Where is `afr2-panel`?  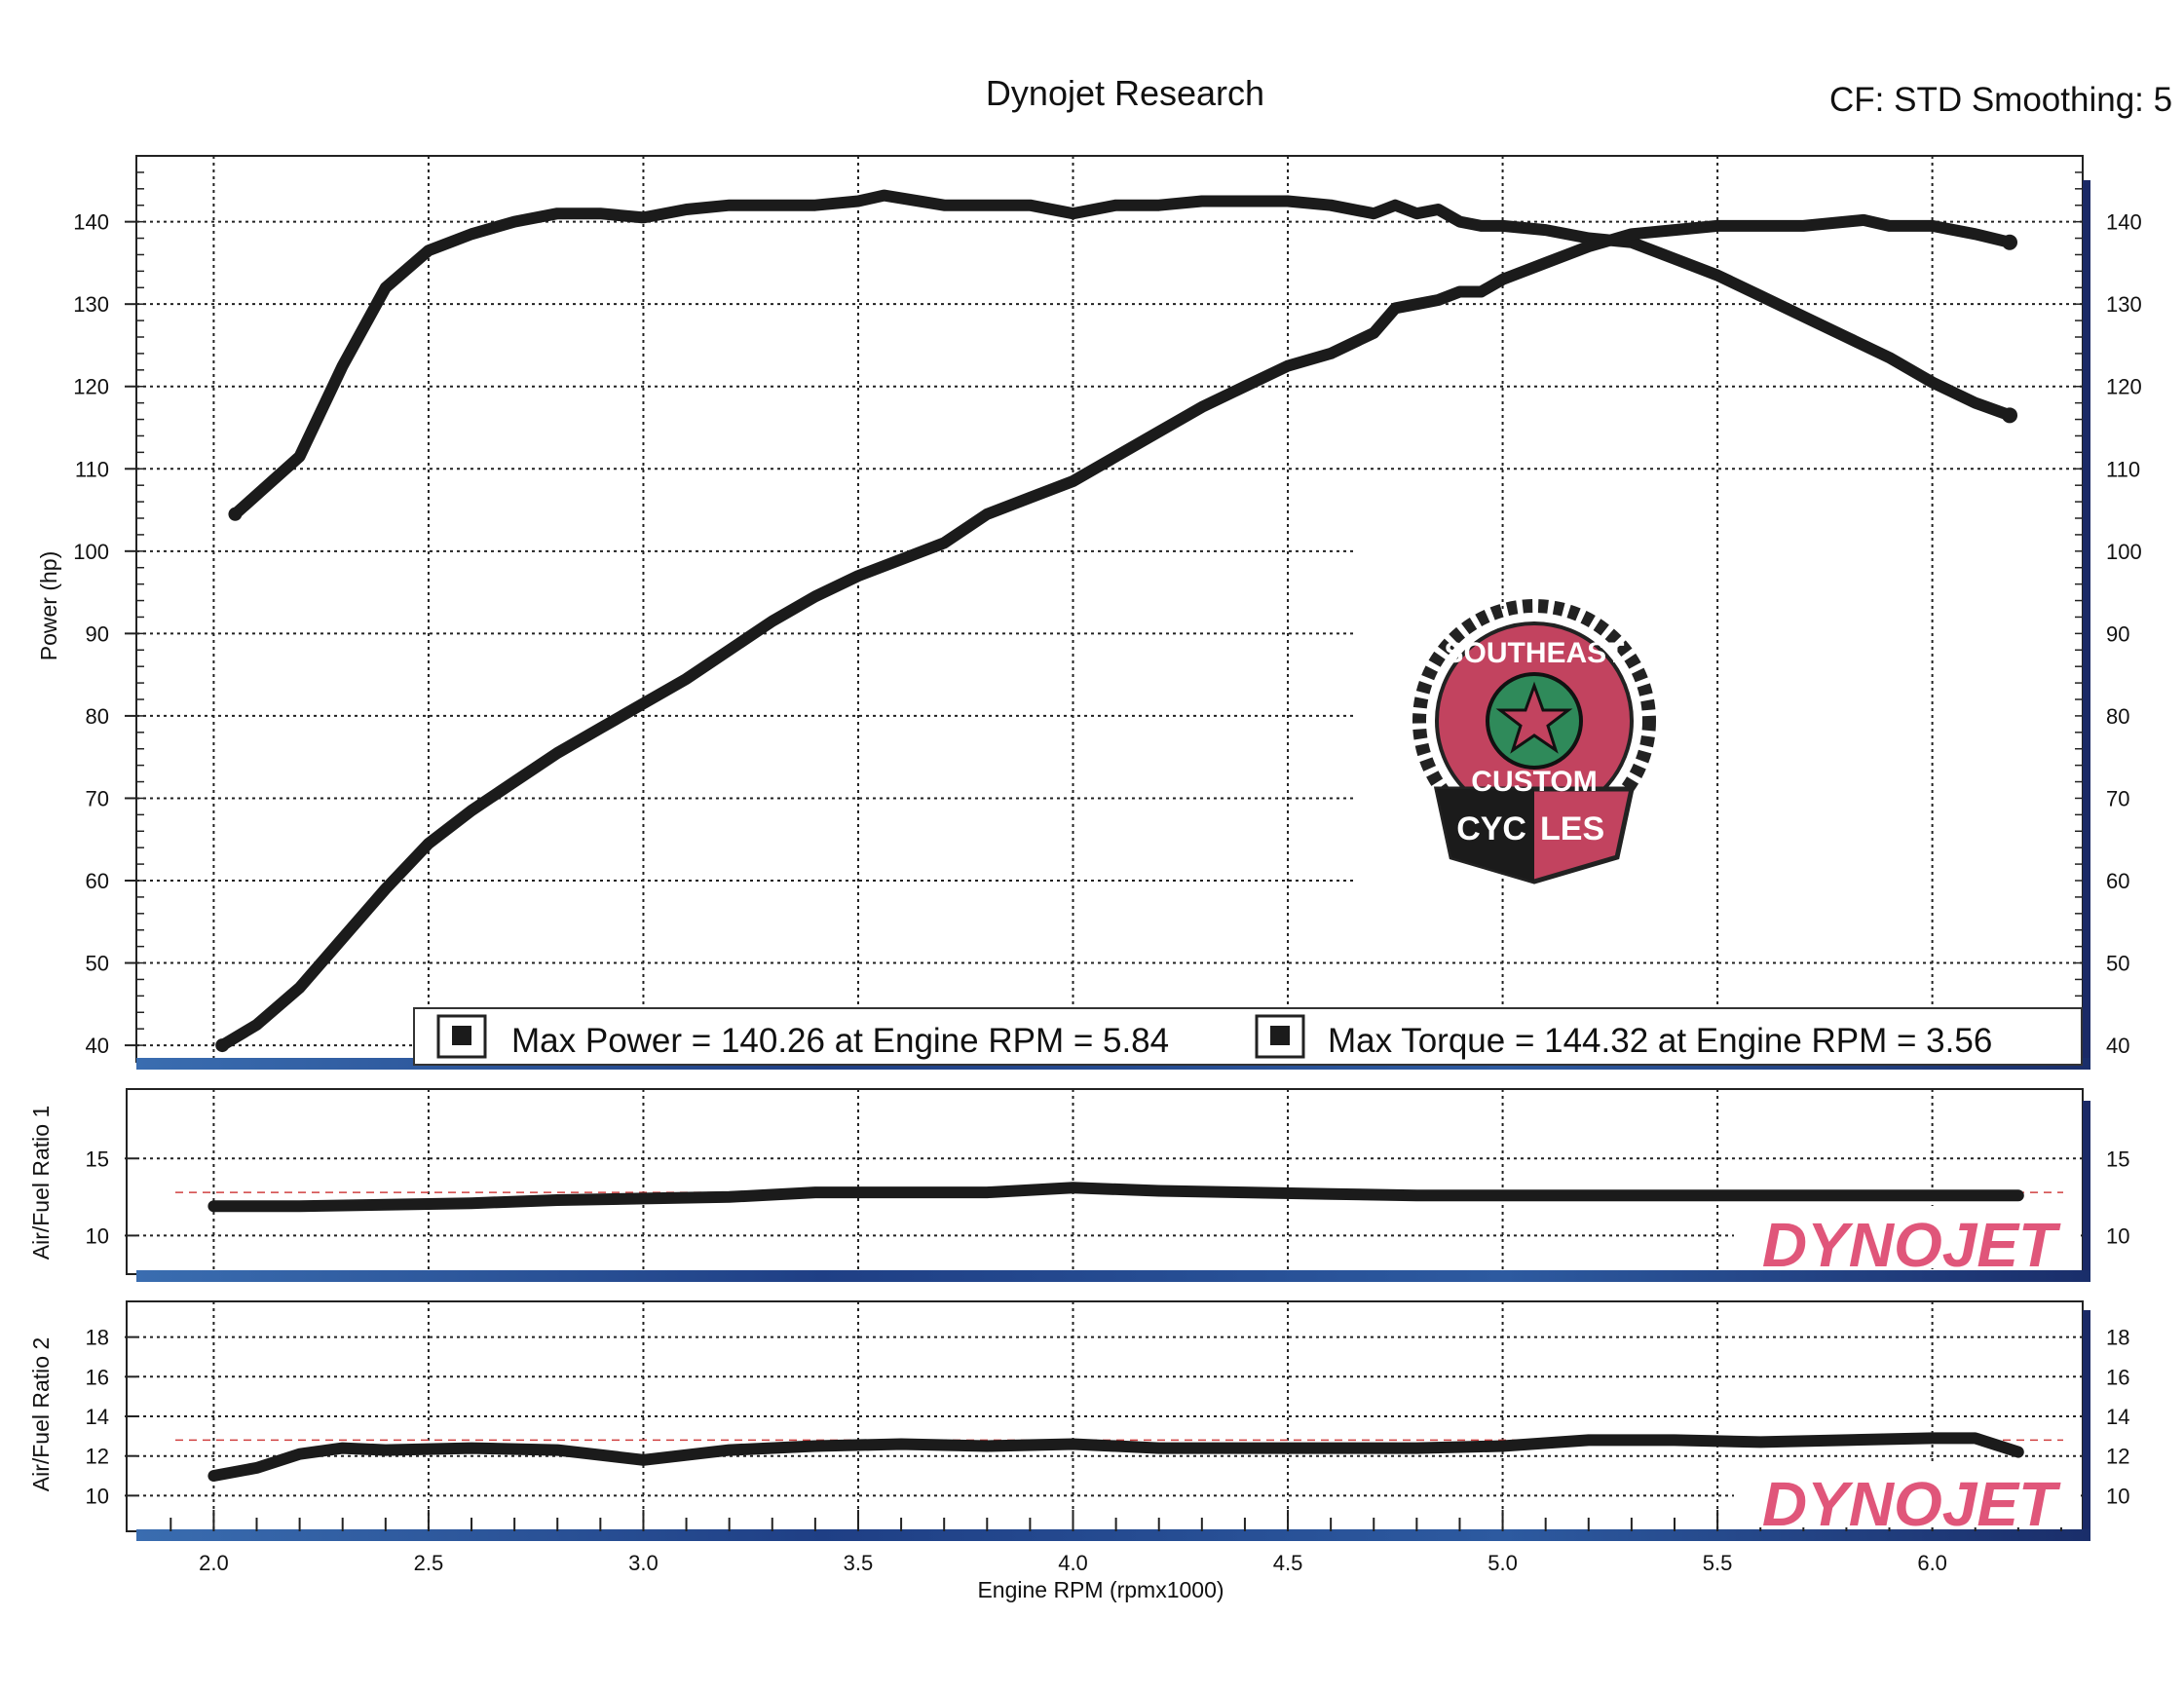
afr2-panel is located at coordinates (1107, 1420).